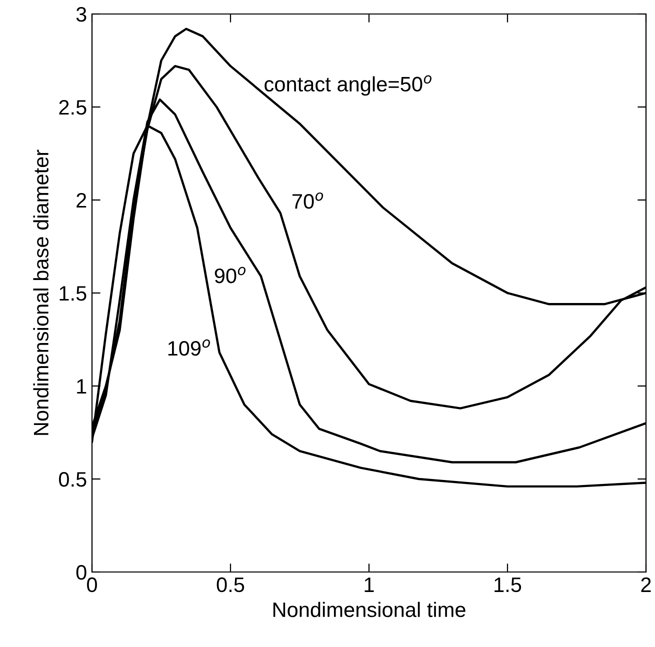 The image size is (655, 647). Describe the element at coordinates (81, 386) in the screenshot. I see `y-tick-label: 1` at that location.